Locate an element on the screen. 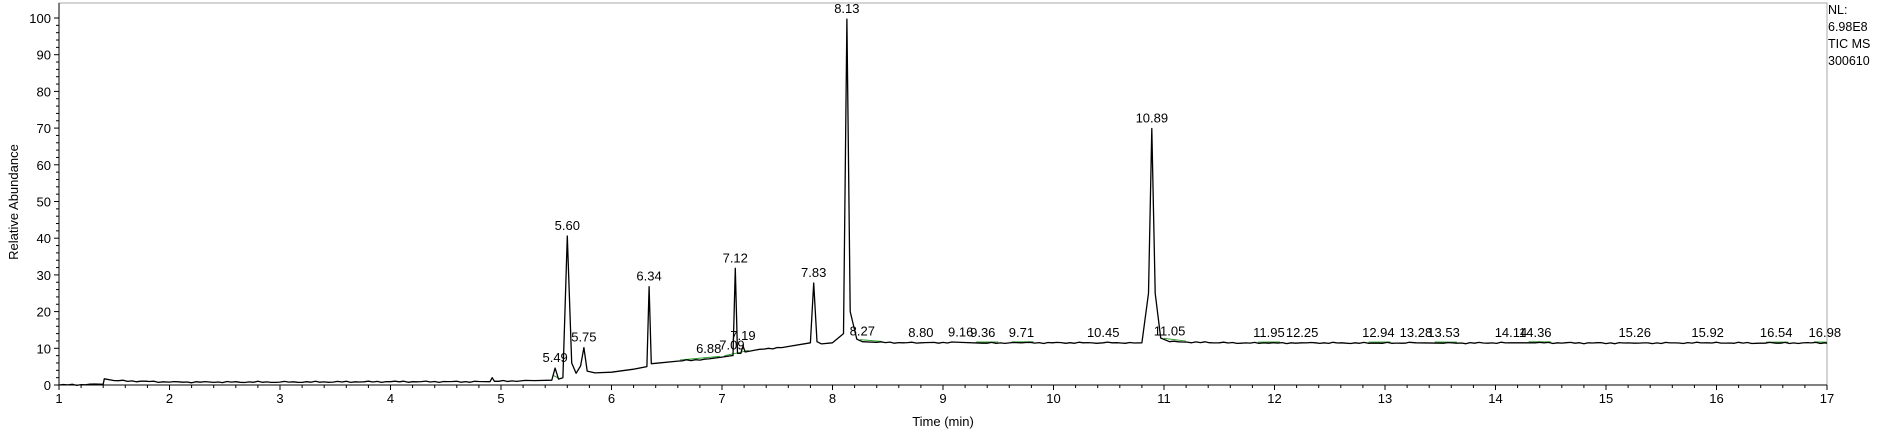  peak-label: 15.92 is located at coordinates (1707, 332).